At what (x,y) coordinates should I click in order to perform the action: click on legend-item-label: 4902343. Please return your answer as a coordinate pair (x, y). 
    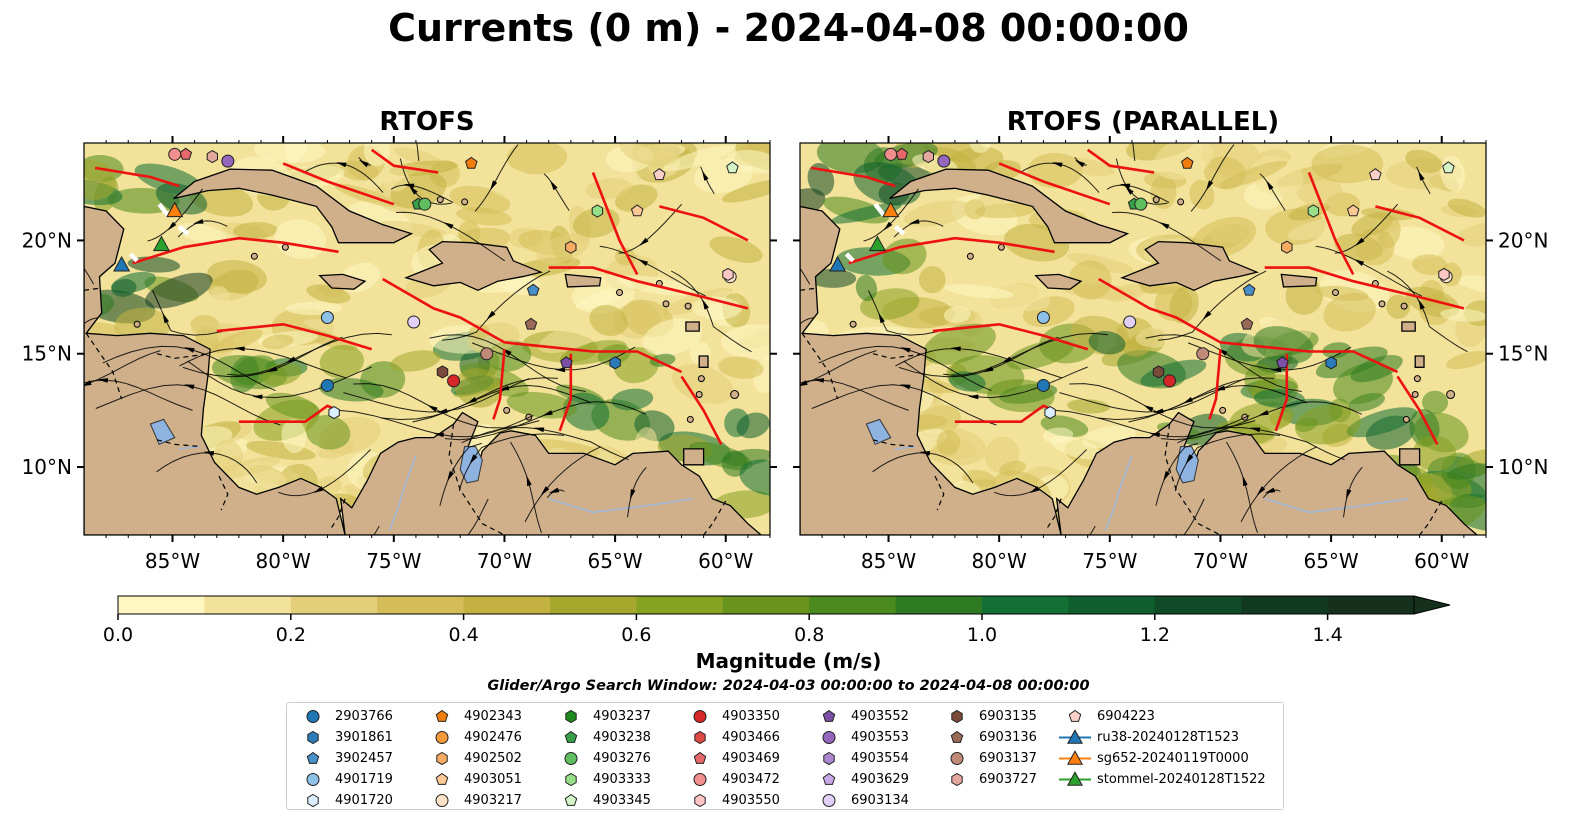
    Looking at the image, I should click on (493, 716).